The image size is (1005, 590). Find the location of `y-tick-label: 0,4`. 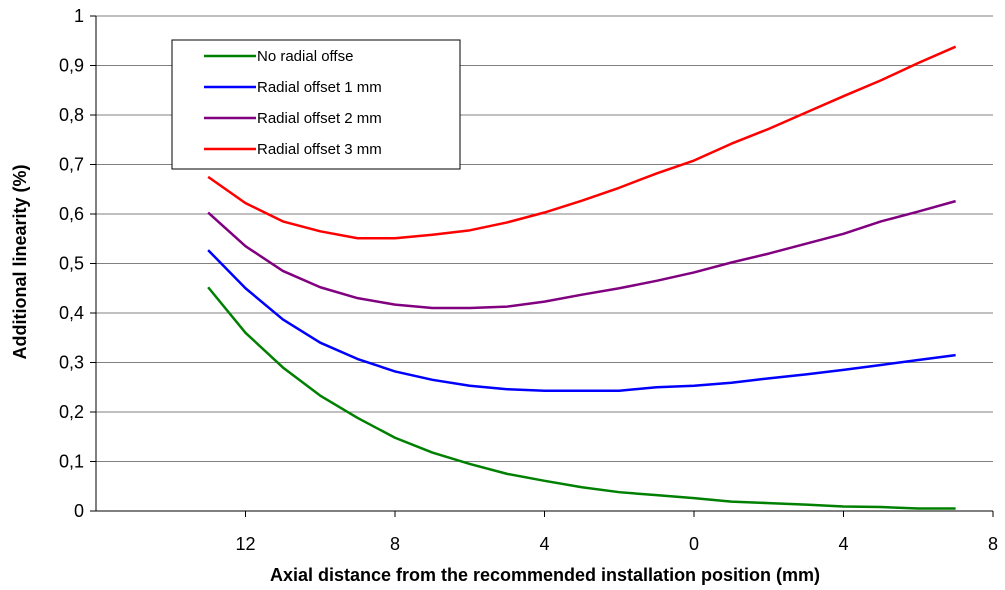

y-tick-label: 0,4 is located at coordinates (71, 313).